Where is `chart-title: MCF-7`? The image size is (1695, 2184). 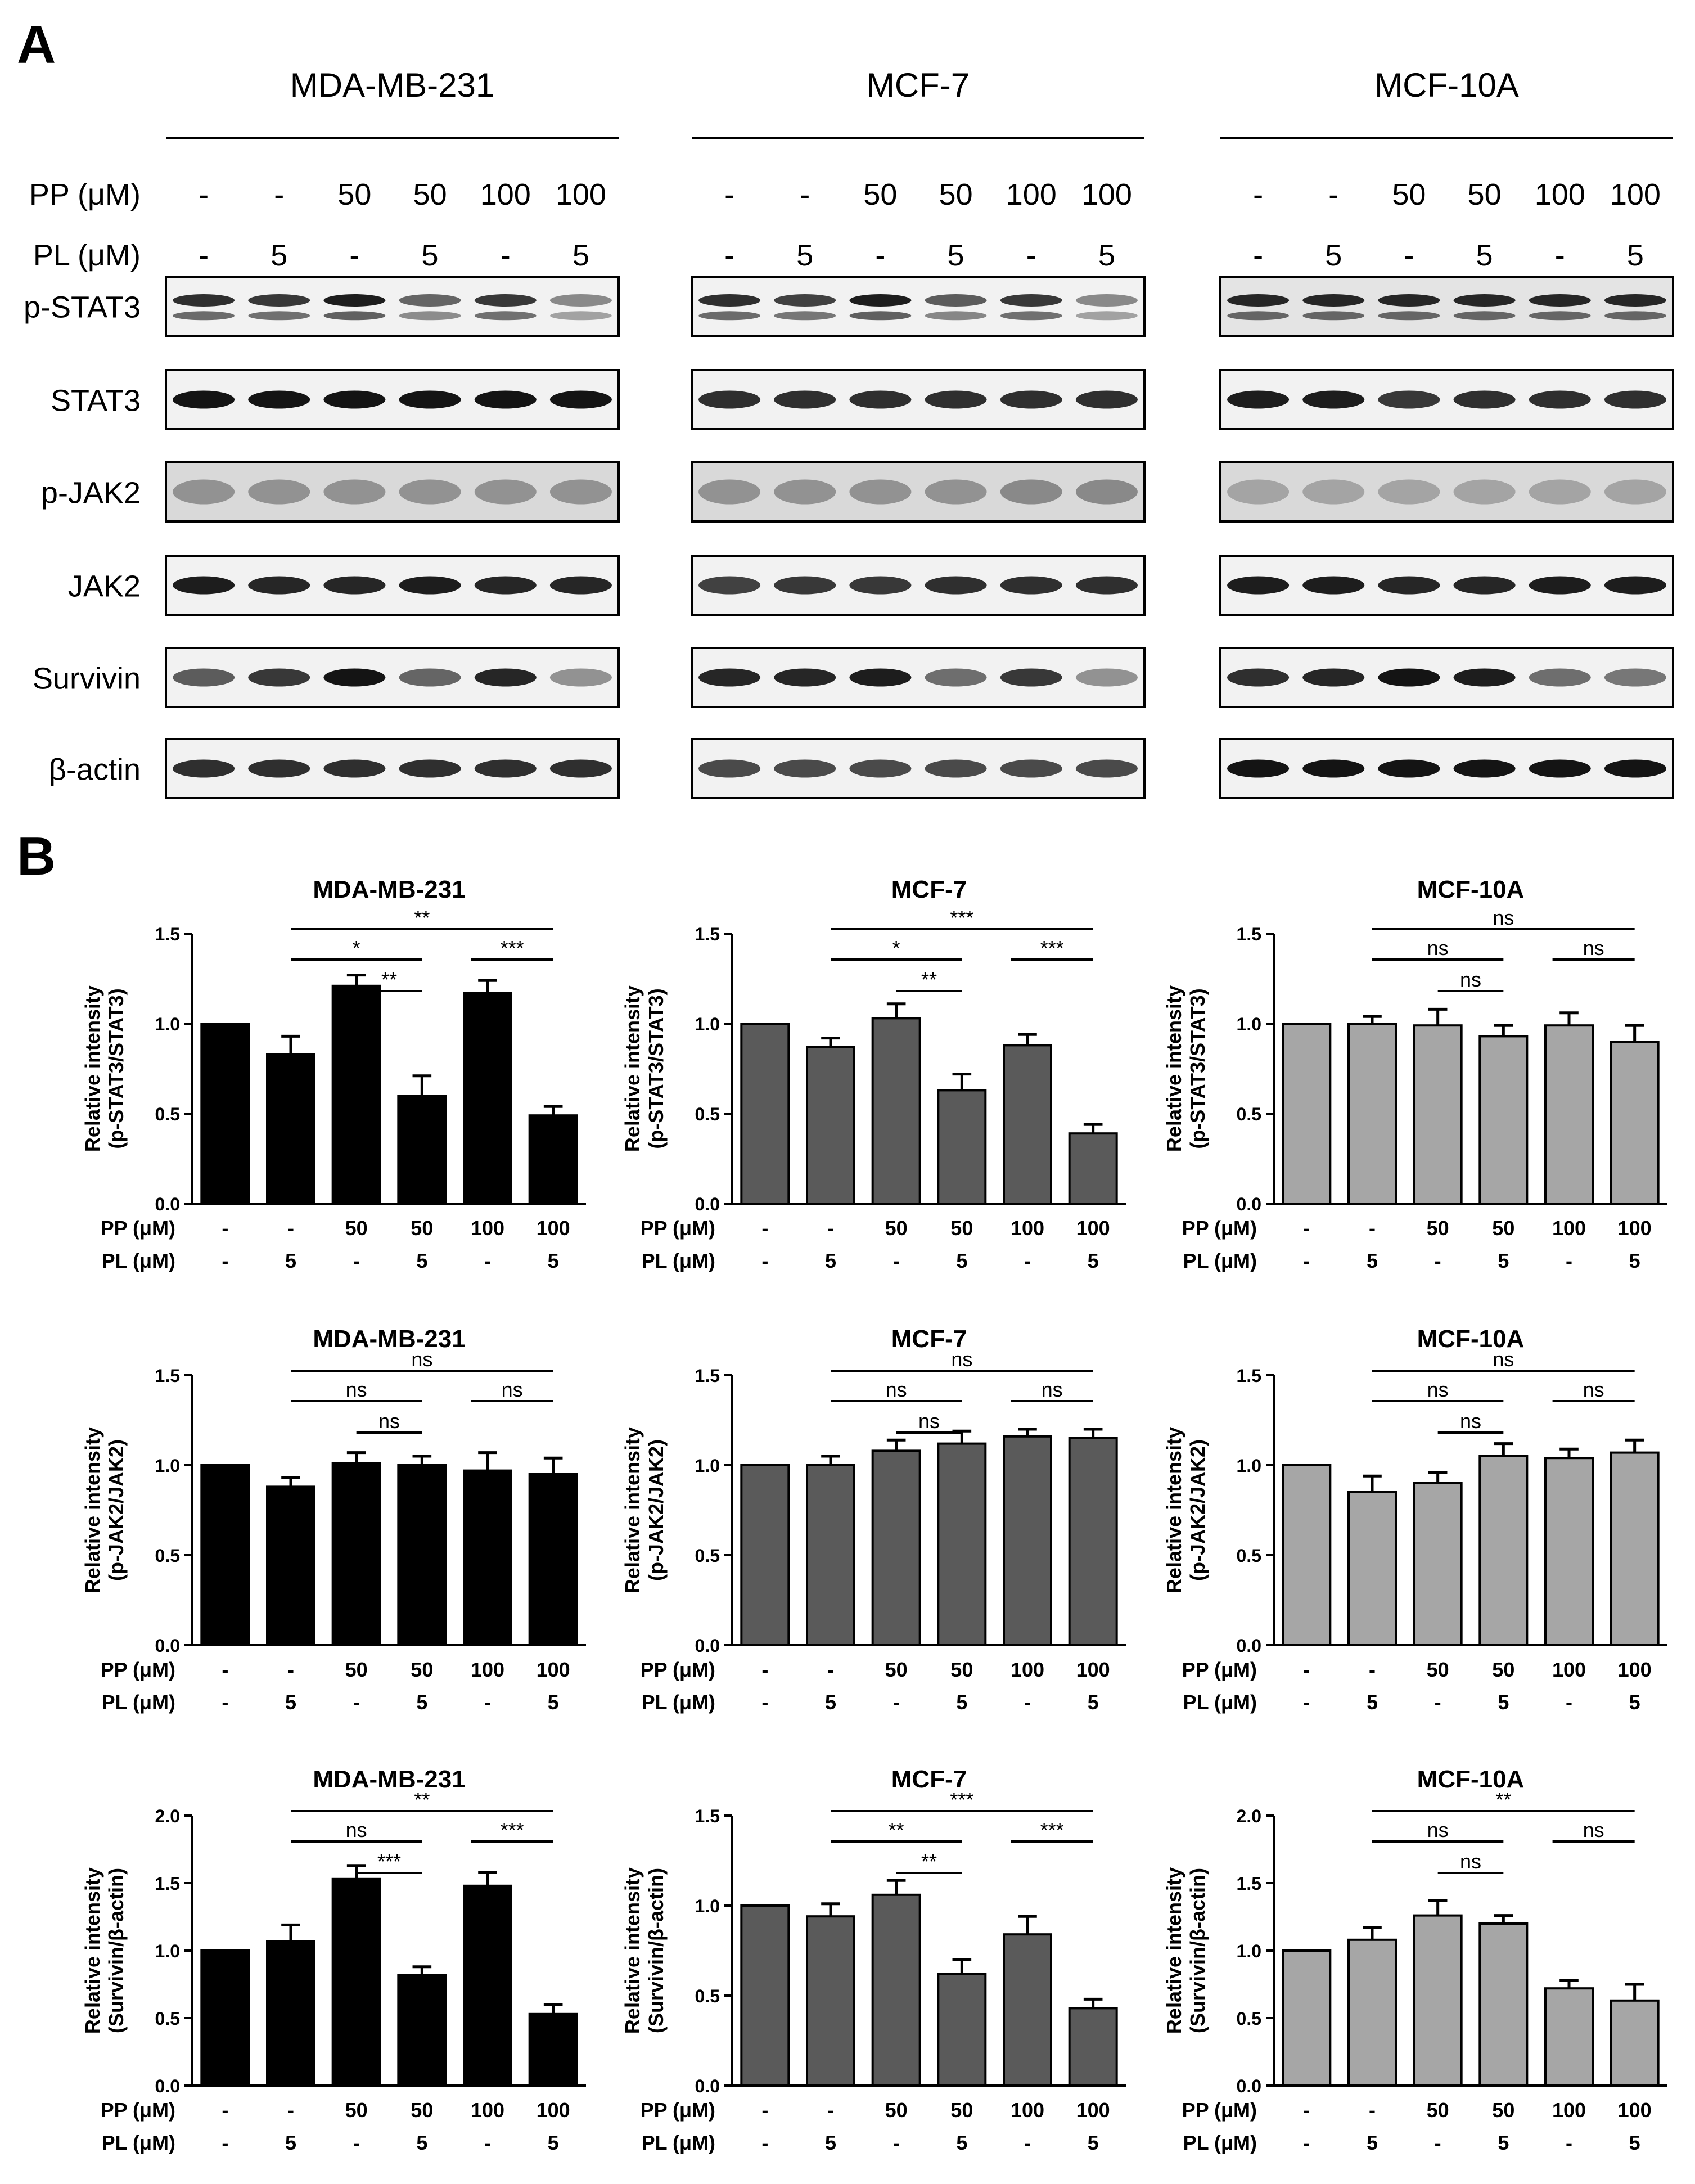
chart-title: MCF-7 is located at coordinates (929, 889).